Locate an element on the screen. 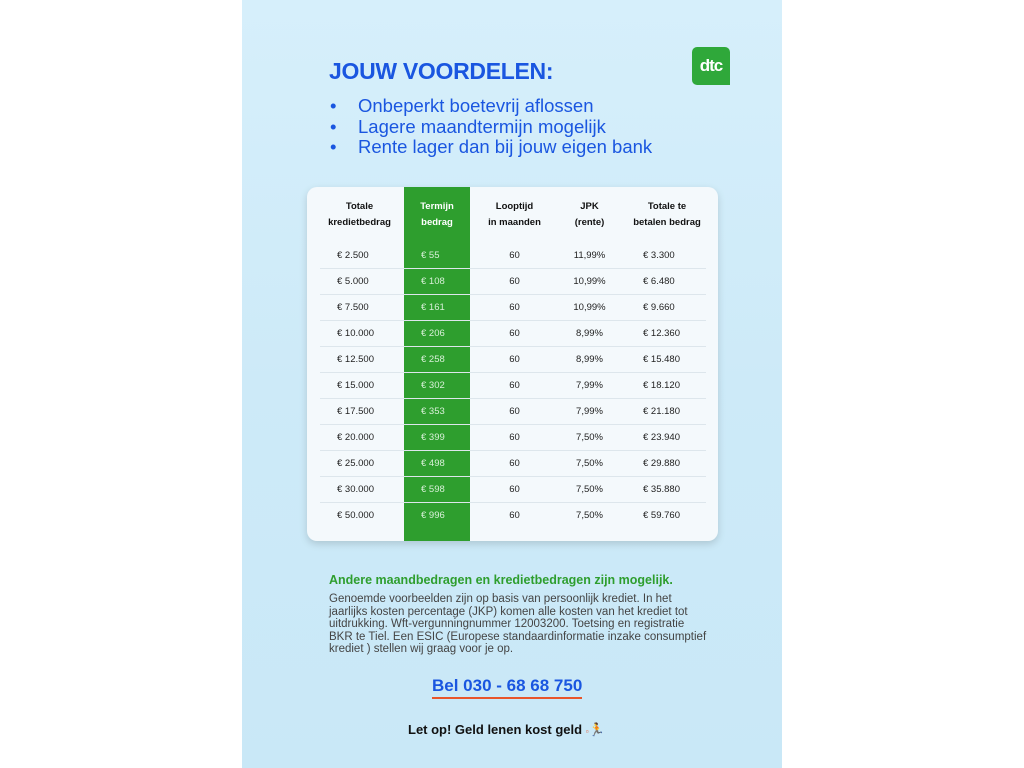  table-cell: € 59.760 is located at coordinates (661, 515).